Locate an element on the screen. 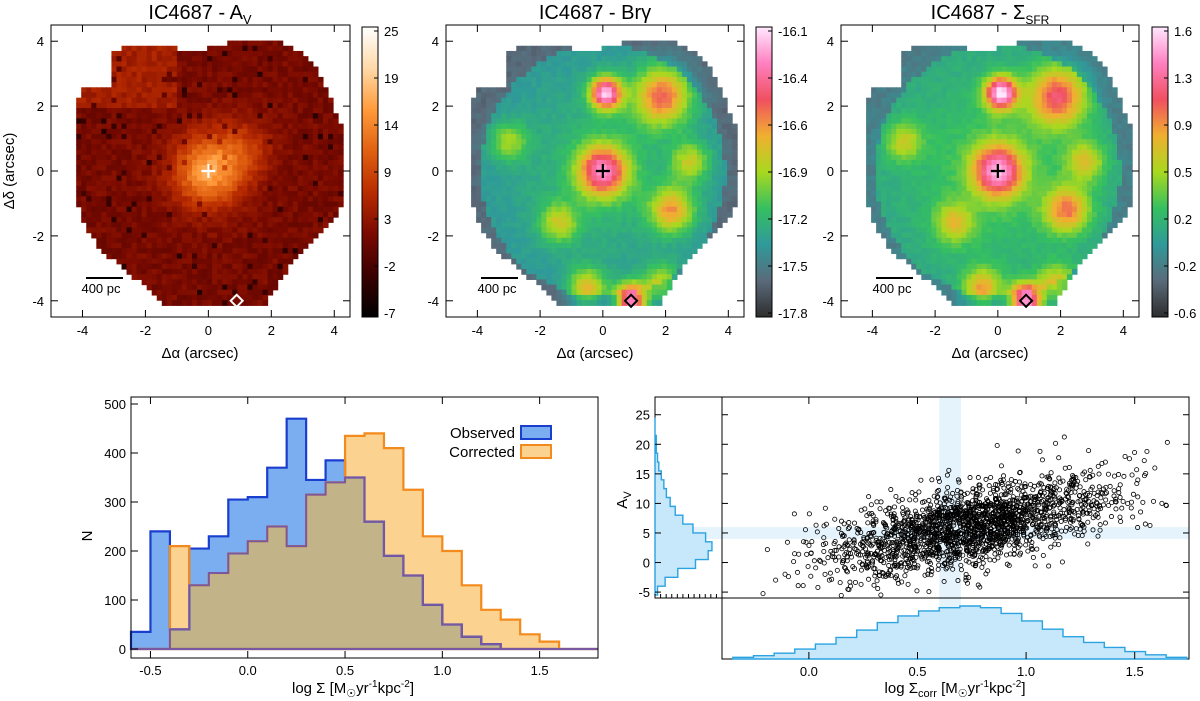  scalebar-label-brg: 400 pc is located at coordinates (497, 288).